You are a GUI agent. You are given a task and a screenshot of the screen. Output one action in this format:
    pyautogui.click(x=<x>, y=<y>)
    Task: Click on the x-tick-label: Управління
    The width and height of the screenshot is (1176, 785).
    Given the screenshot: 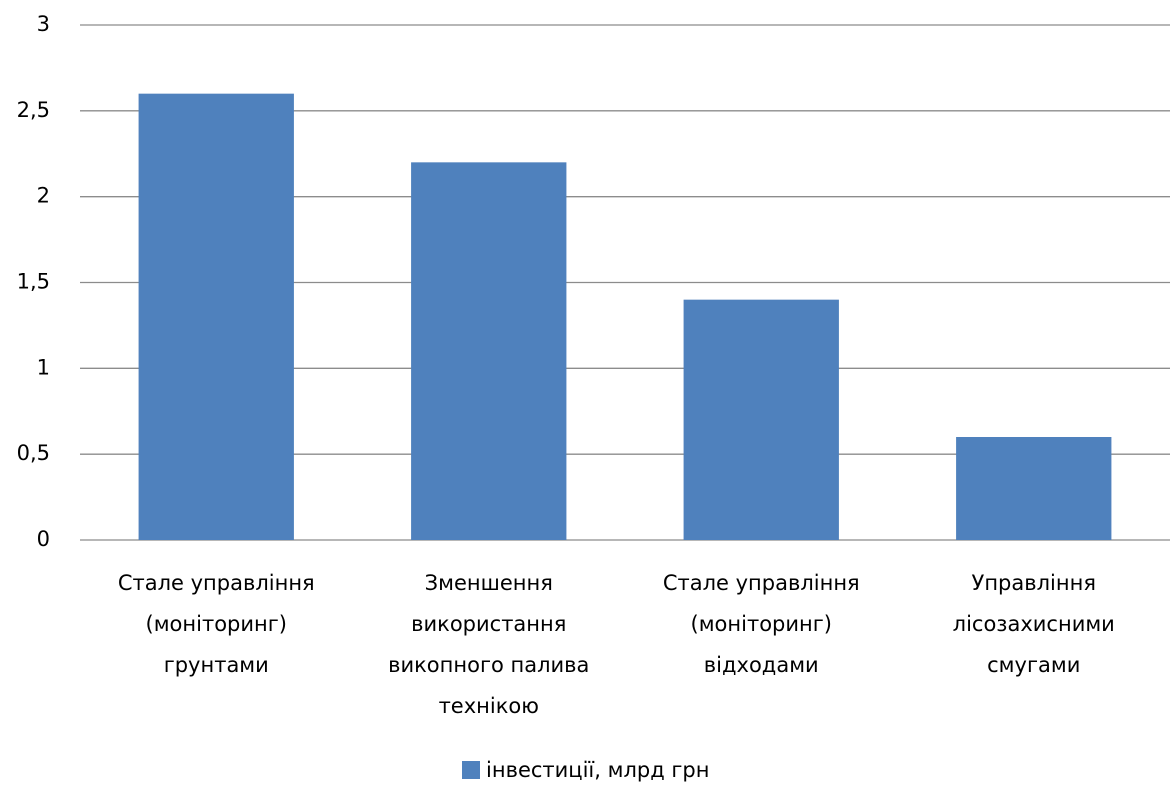 What is the action you would take?
    pyautogui.click(x=1034, y=583)
    